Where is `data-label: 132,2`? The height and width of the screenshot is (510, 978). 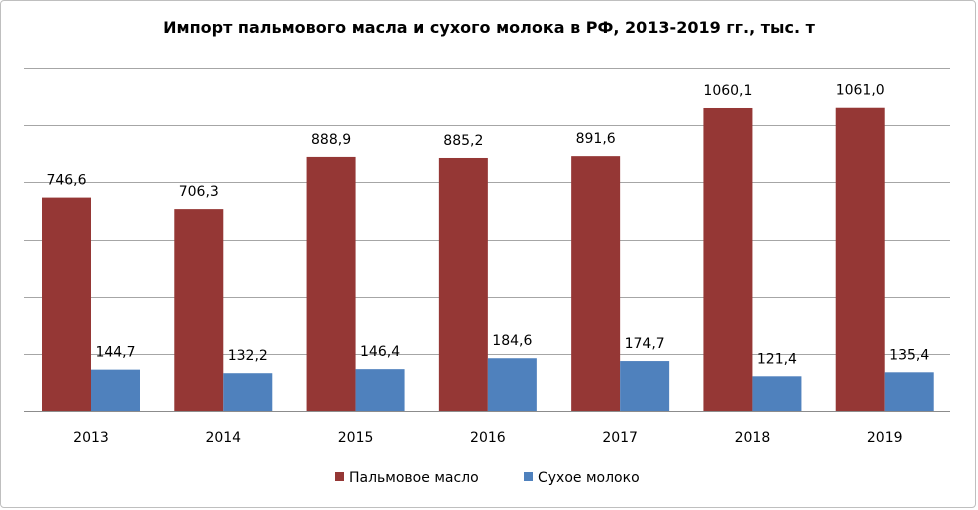 data-label: 132,2 is located at coordinates (248, 356).